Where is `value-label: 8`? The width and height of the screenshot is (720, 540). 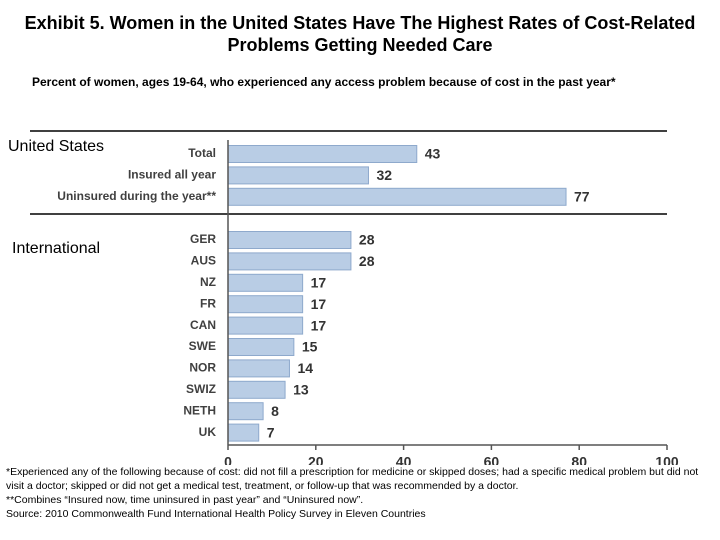 value-label: 8 is located at coordinates (275, 411).